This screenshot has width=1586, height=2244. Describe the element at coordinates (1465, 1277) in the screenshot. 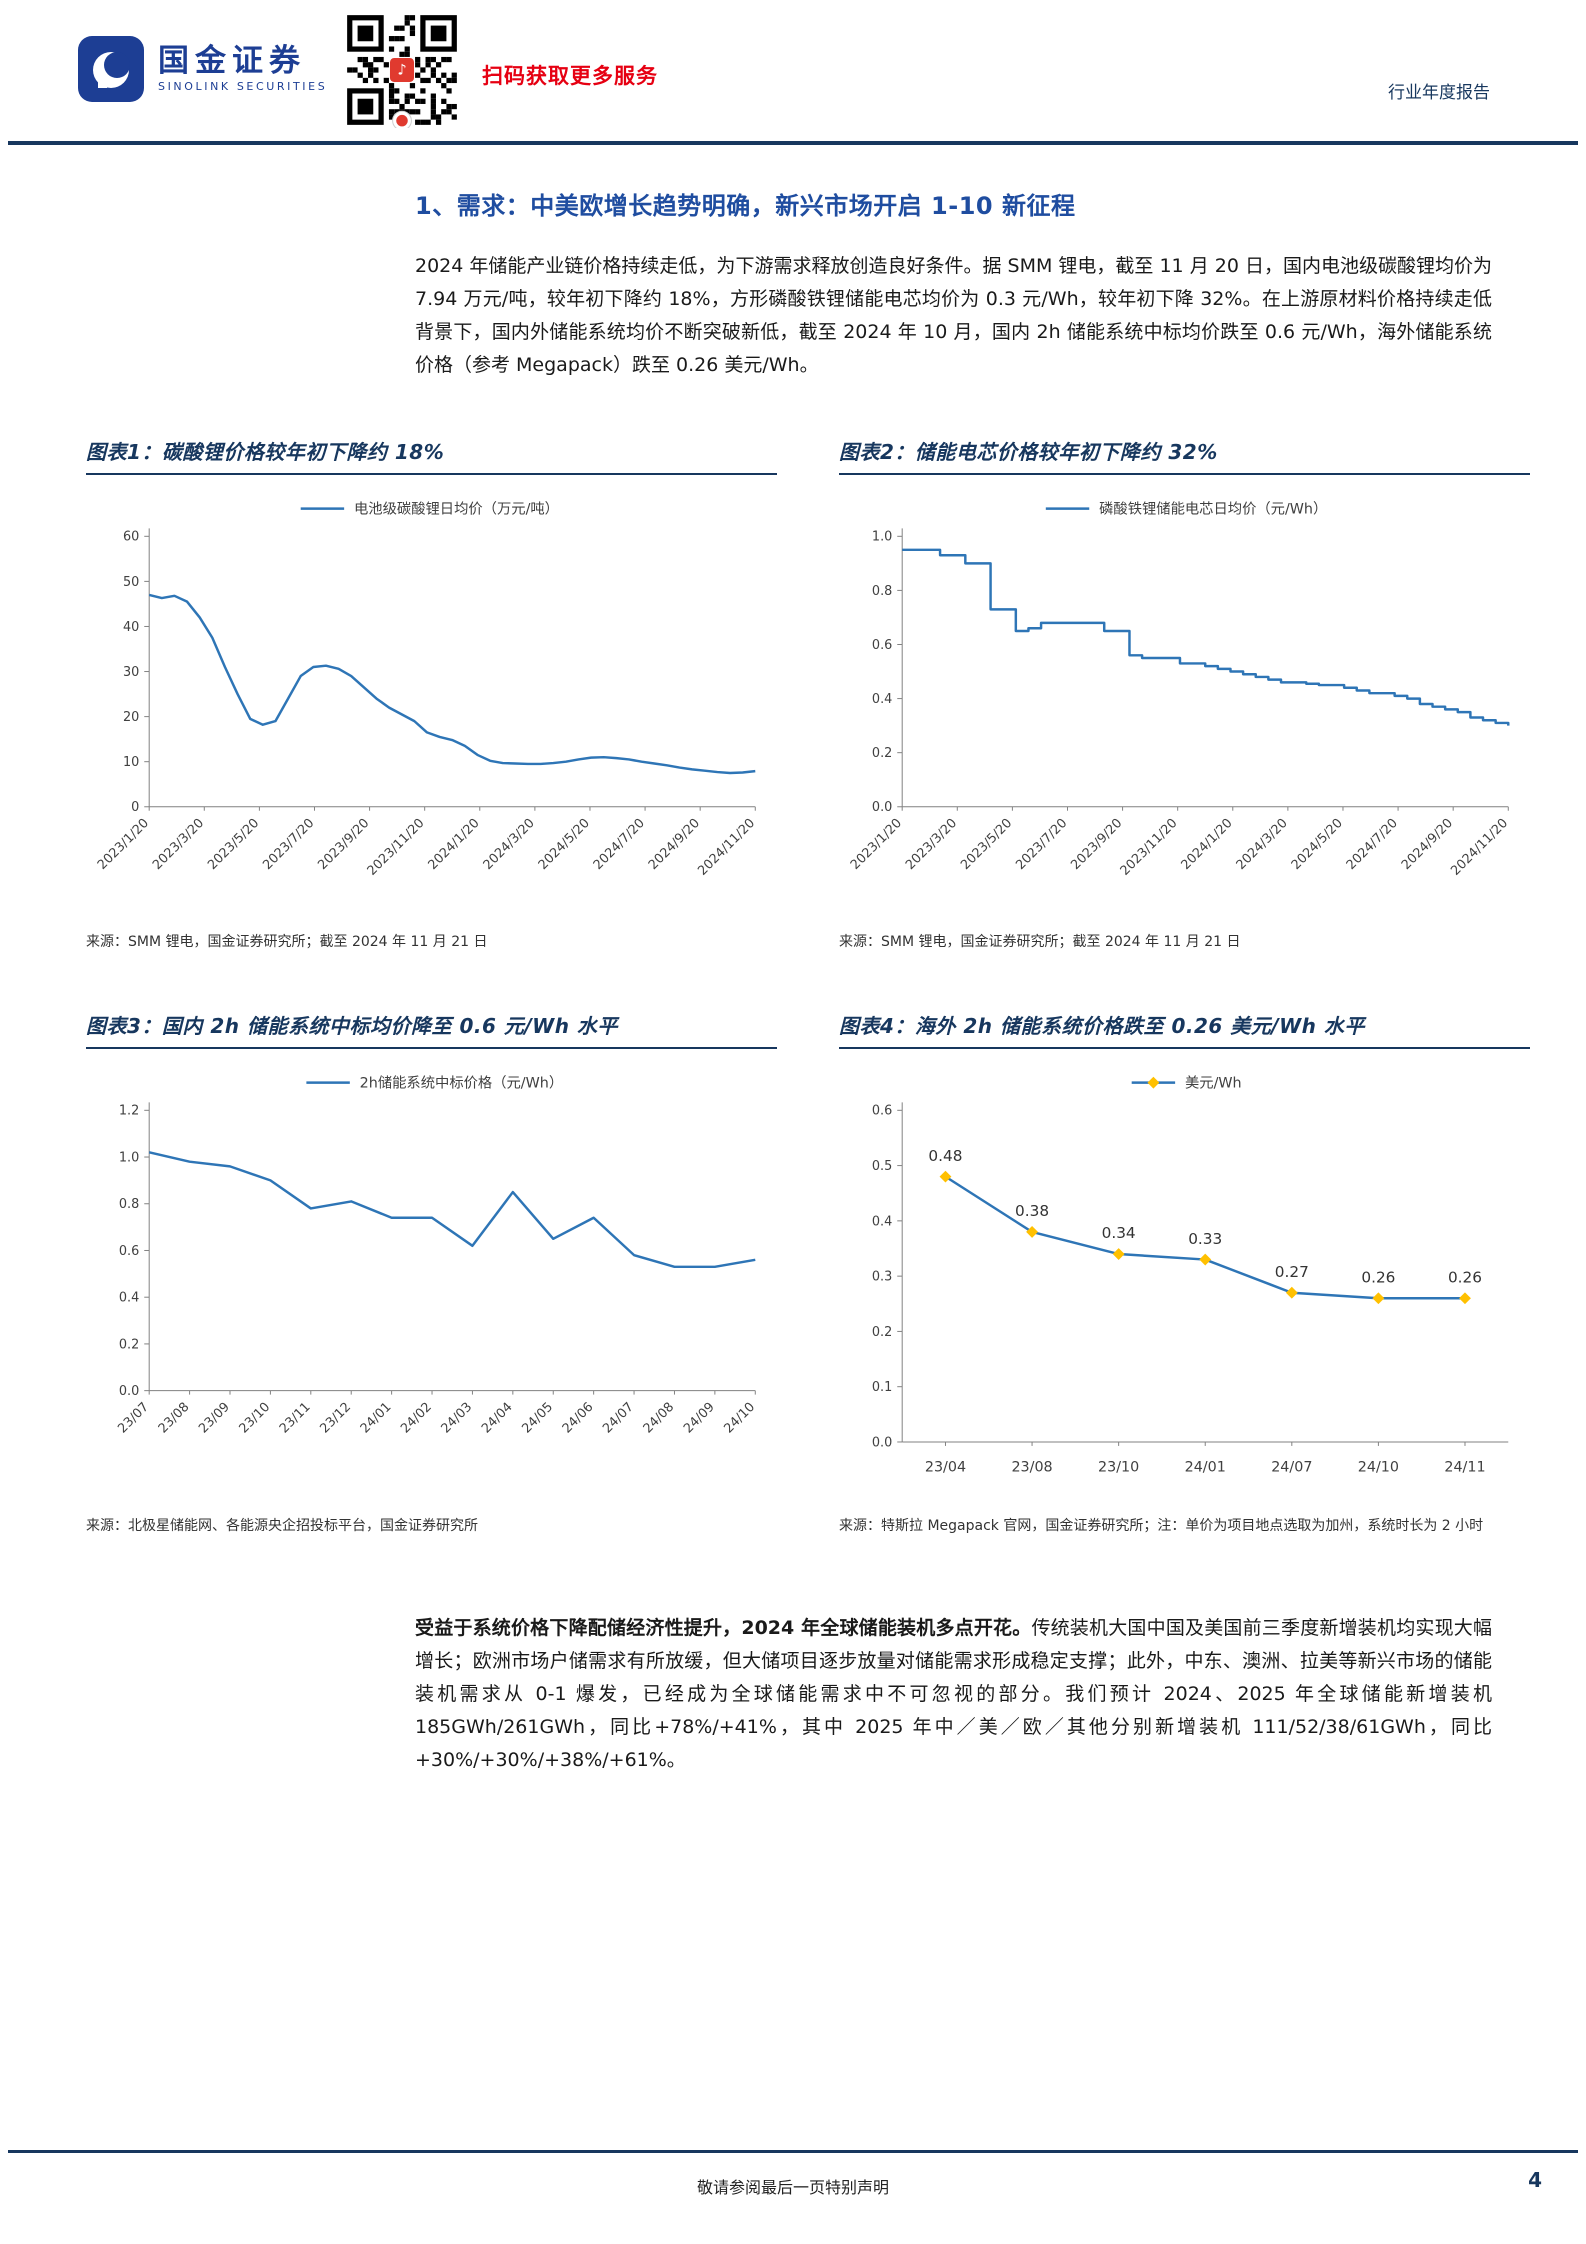

I see `svg-text: 0.26` at that location.